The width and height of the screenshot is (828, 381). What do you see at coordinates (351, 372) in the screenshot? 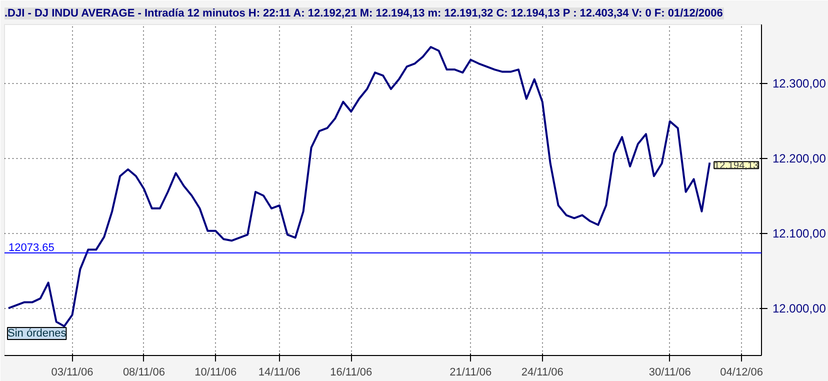
I see `x-tick-label: 16/11/06` at bounding box center [351, 372].